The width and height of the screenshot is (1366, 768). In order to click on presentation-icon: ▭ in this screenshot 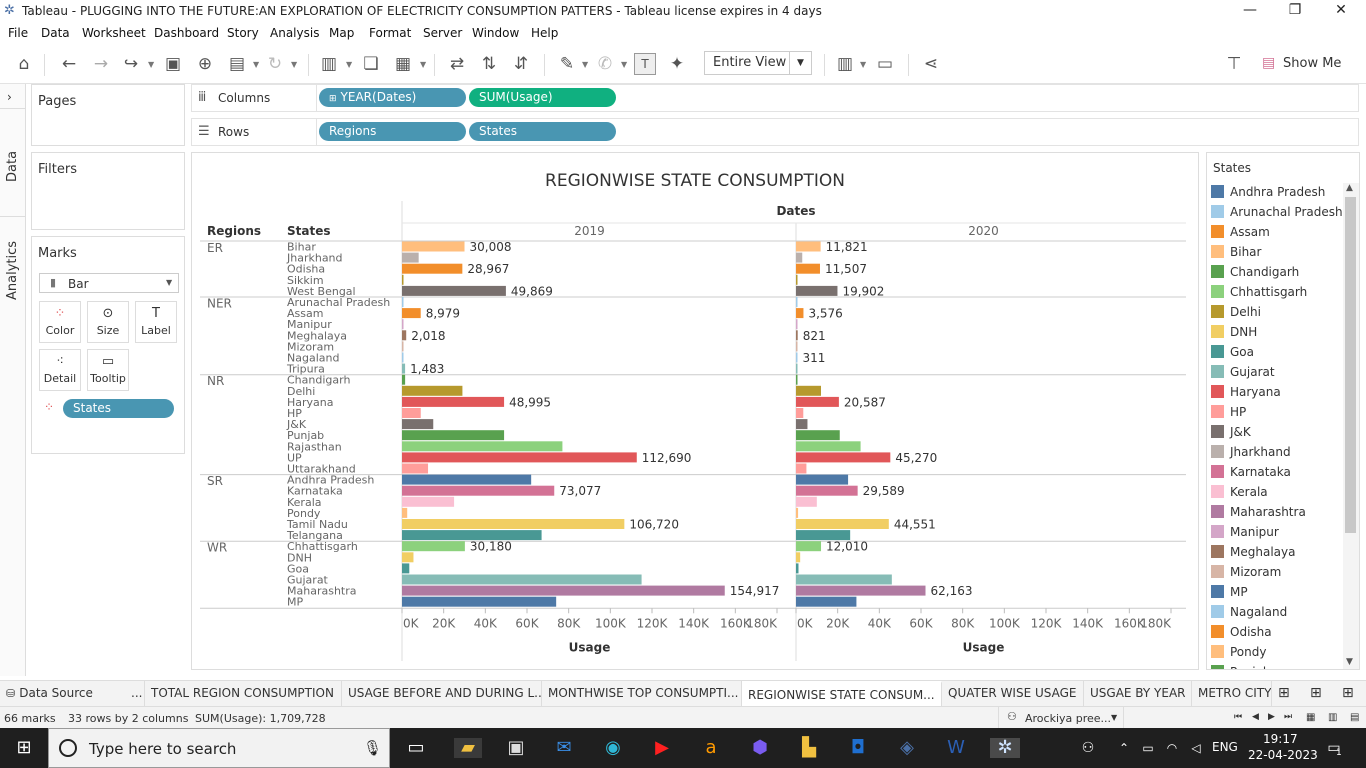, I will do `click(885, 64)`.